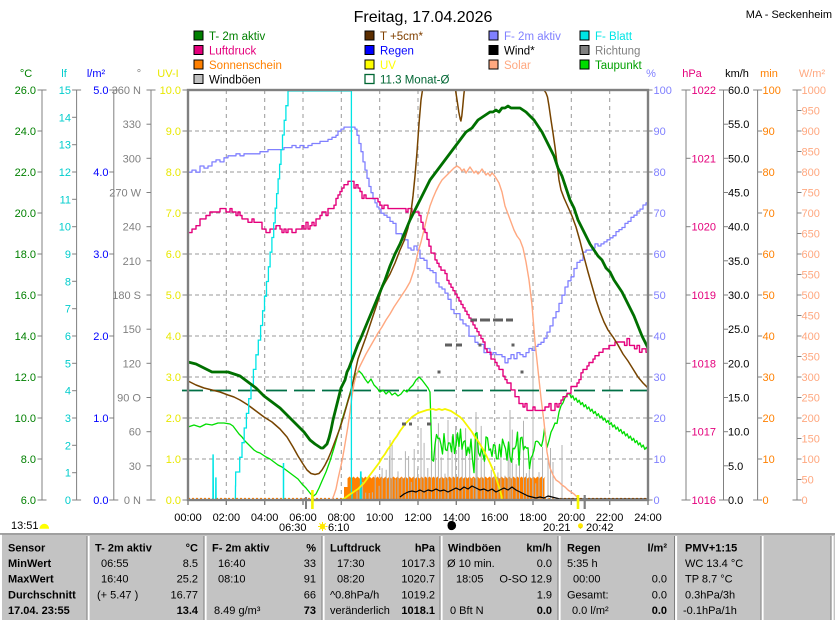 This screenshot has height=620, width=835. Describe the element at coordinates (68, 310) in the screenshot. I see `svg-text: 7` at that location.